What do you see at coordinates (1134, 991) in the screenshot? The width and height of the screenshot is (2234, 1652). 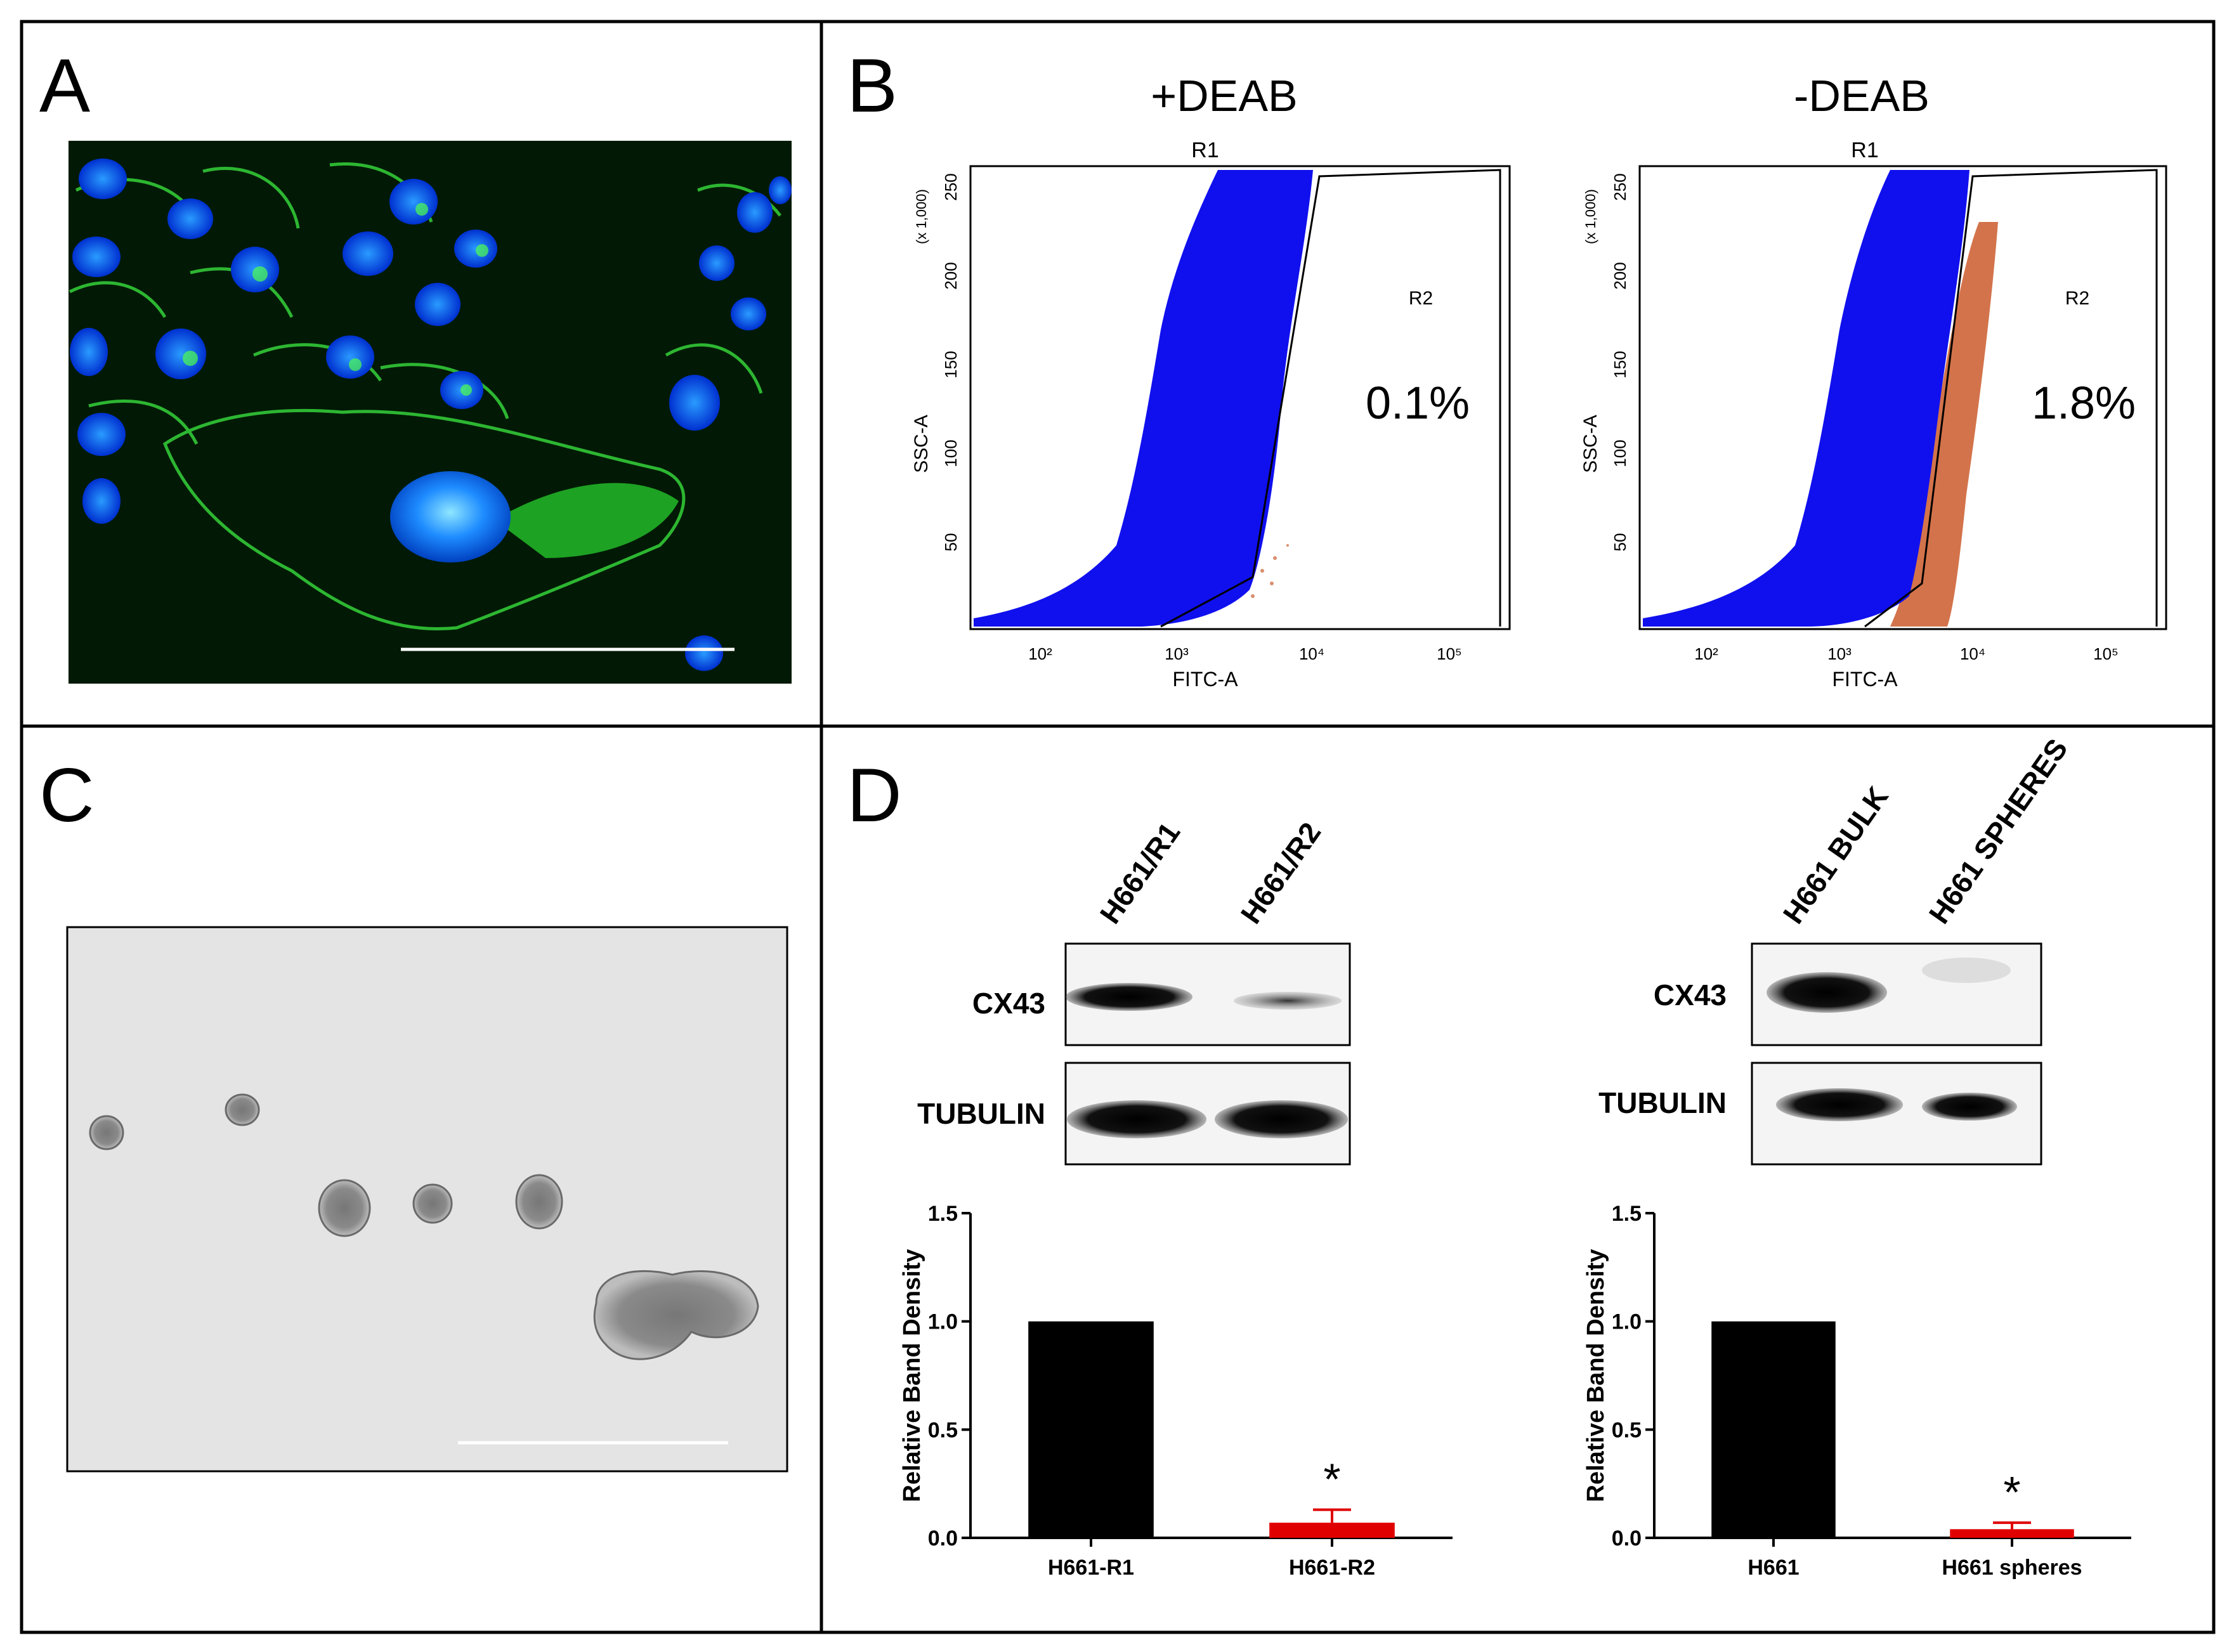 I see `western-blot-1: H661/R1 H661/R2 CX43 TUBULIN` at bounding box center [1134, 991].